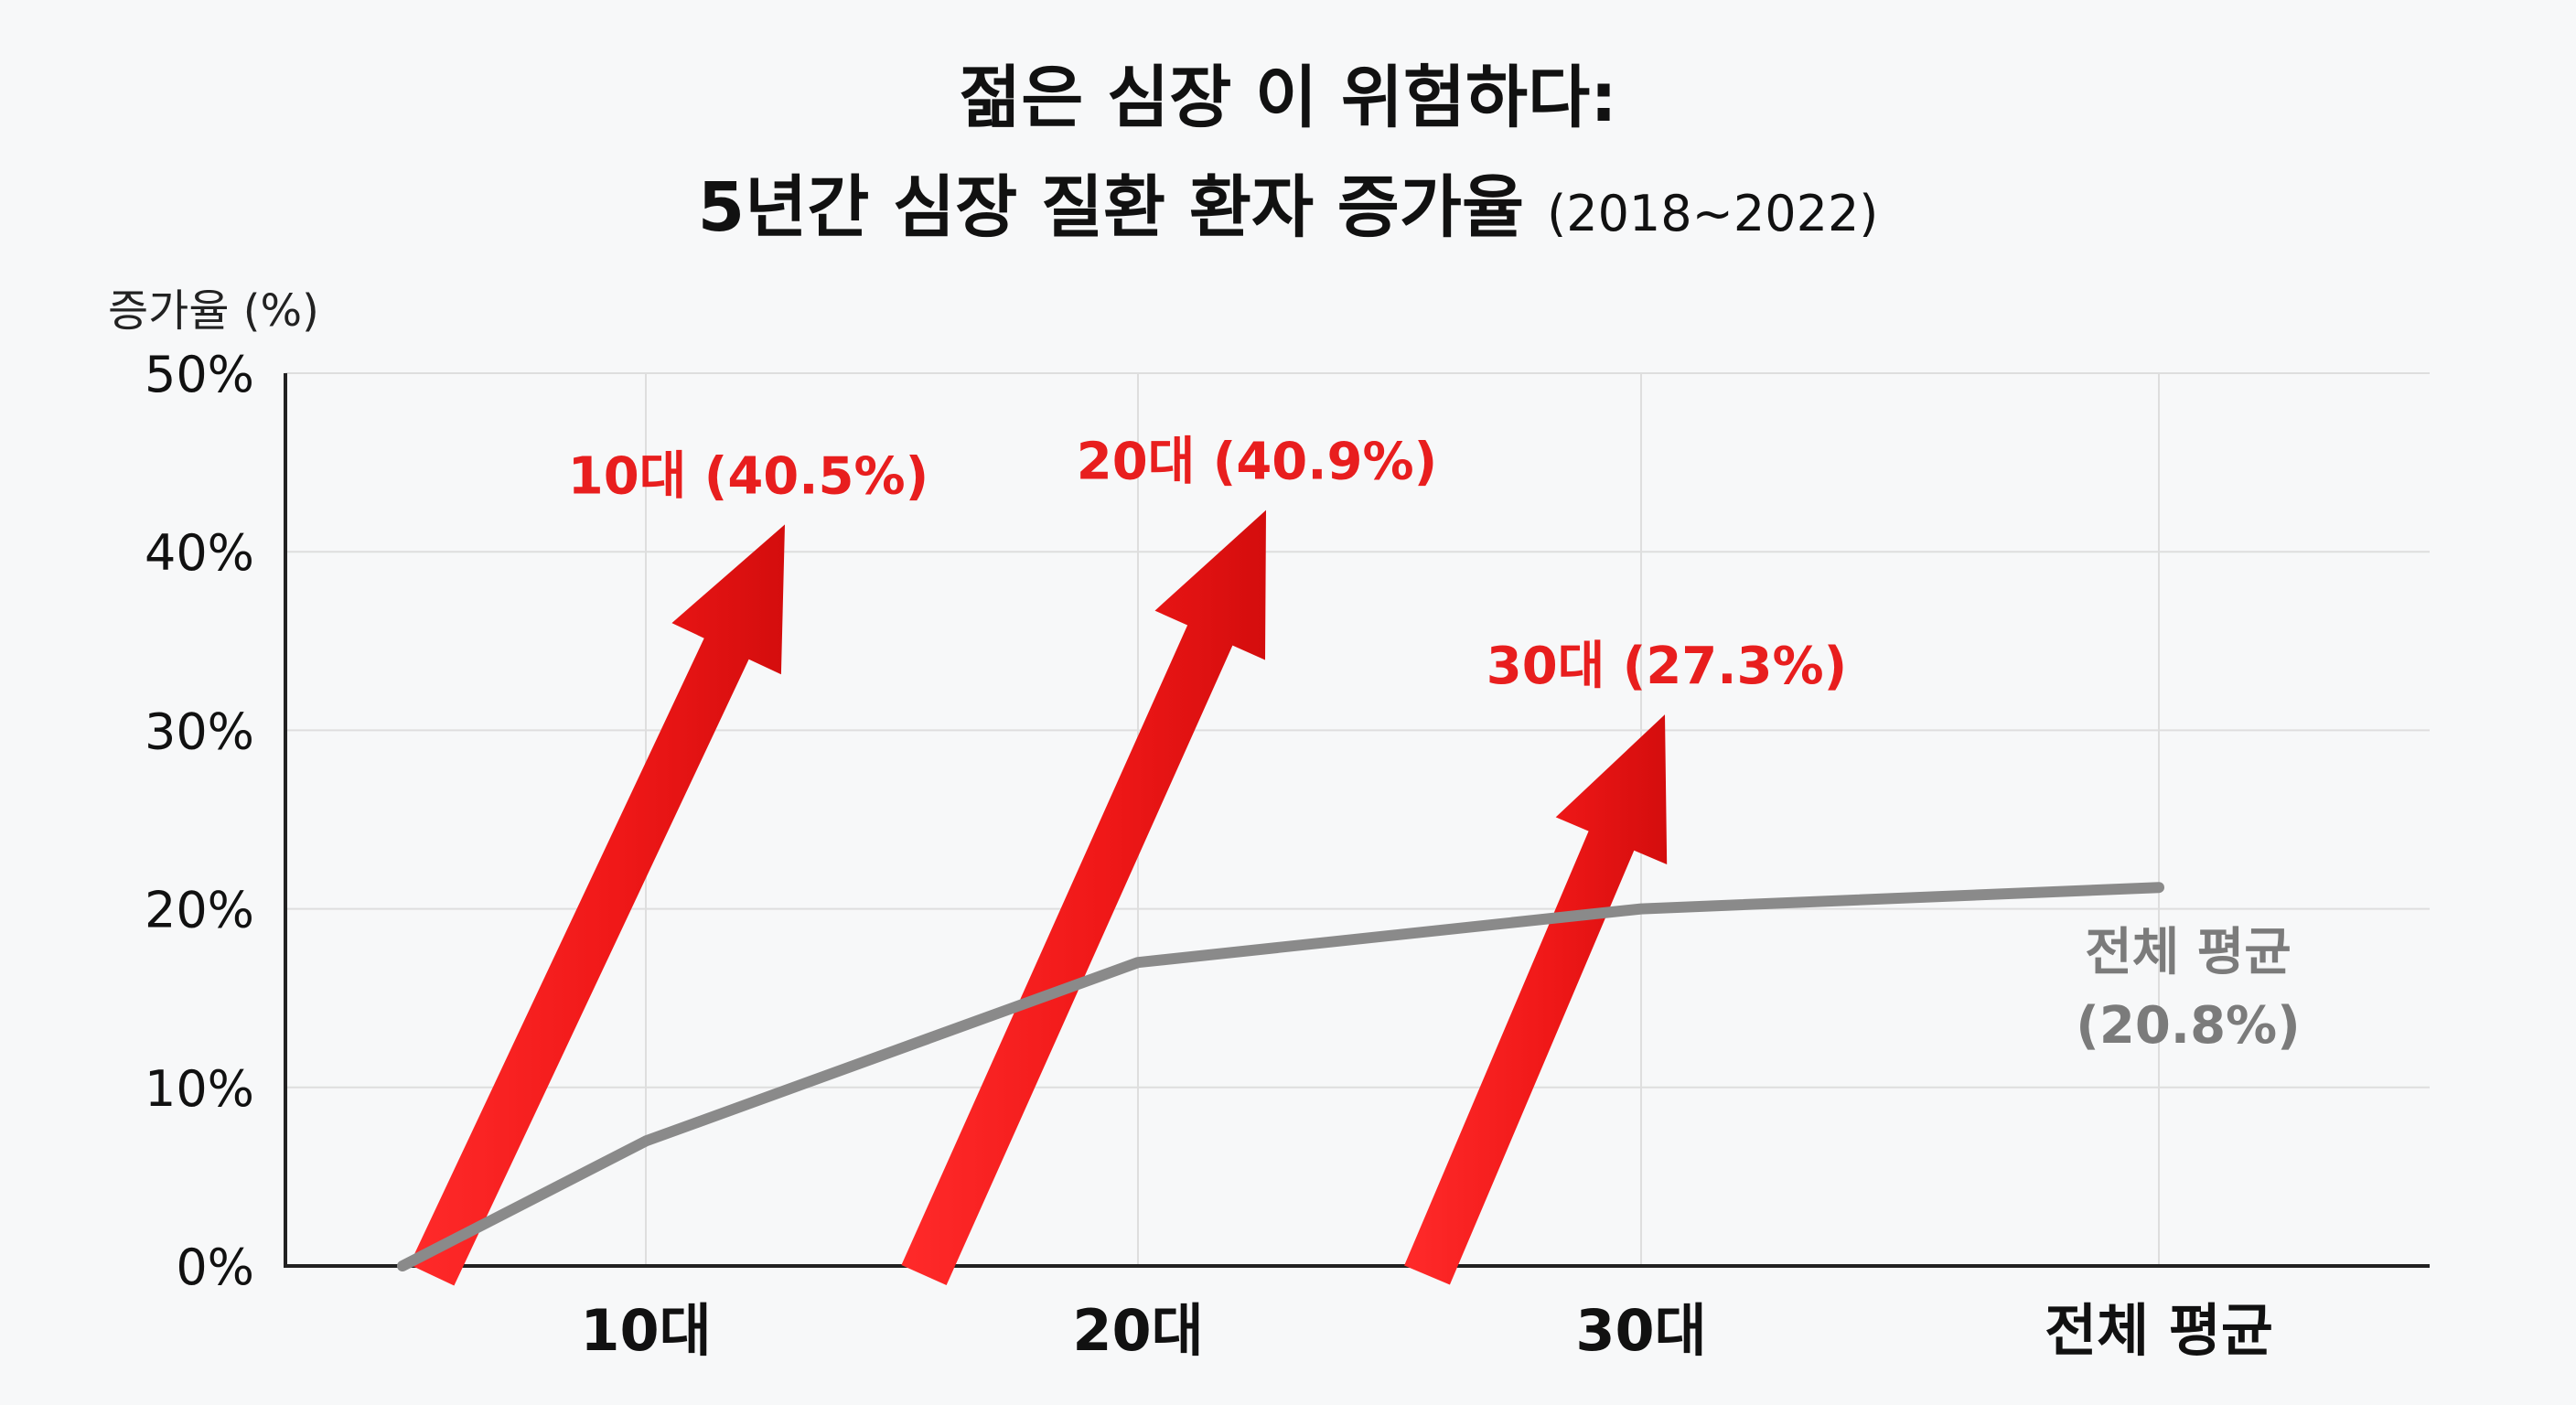 Image resolution: width=2576 pixels, height=1405 pixels. I want to click on average-label-line1: 전체 평균, so click(2188, 953).